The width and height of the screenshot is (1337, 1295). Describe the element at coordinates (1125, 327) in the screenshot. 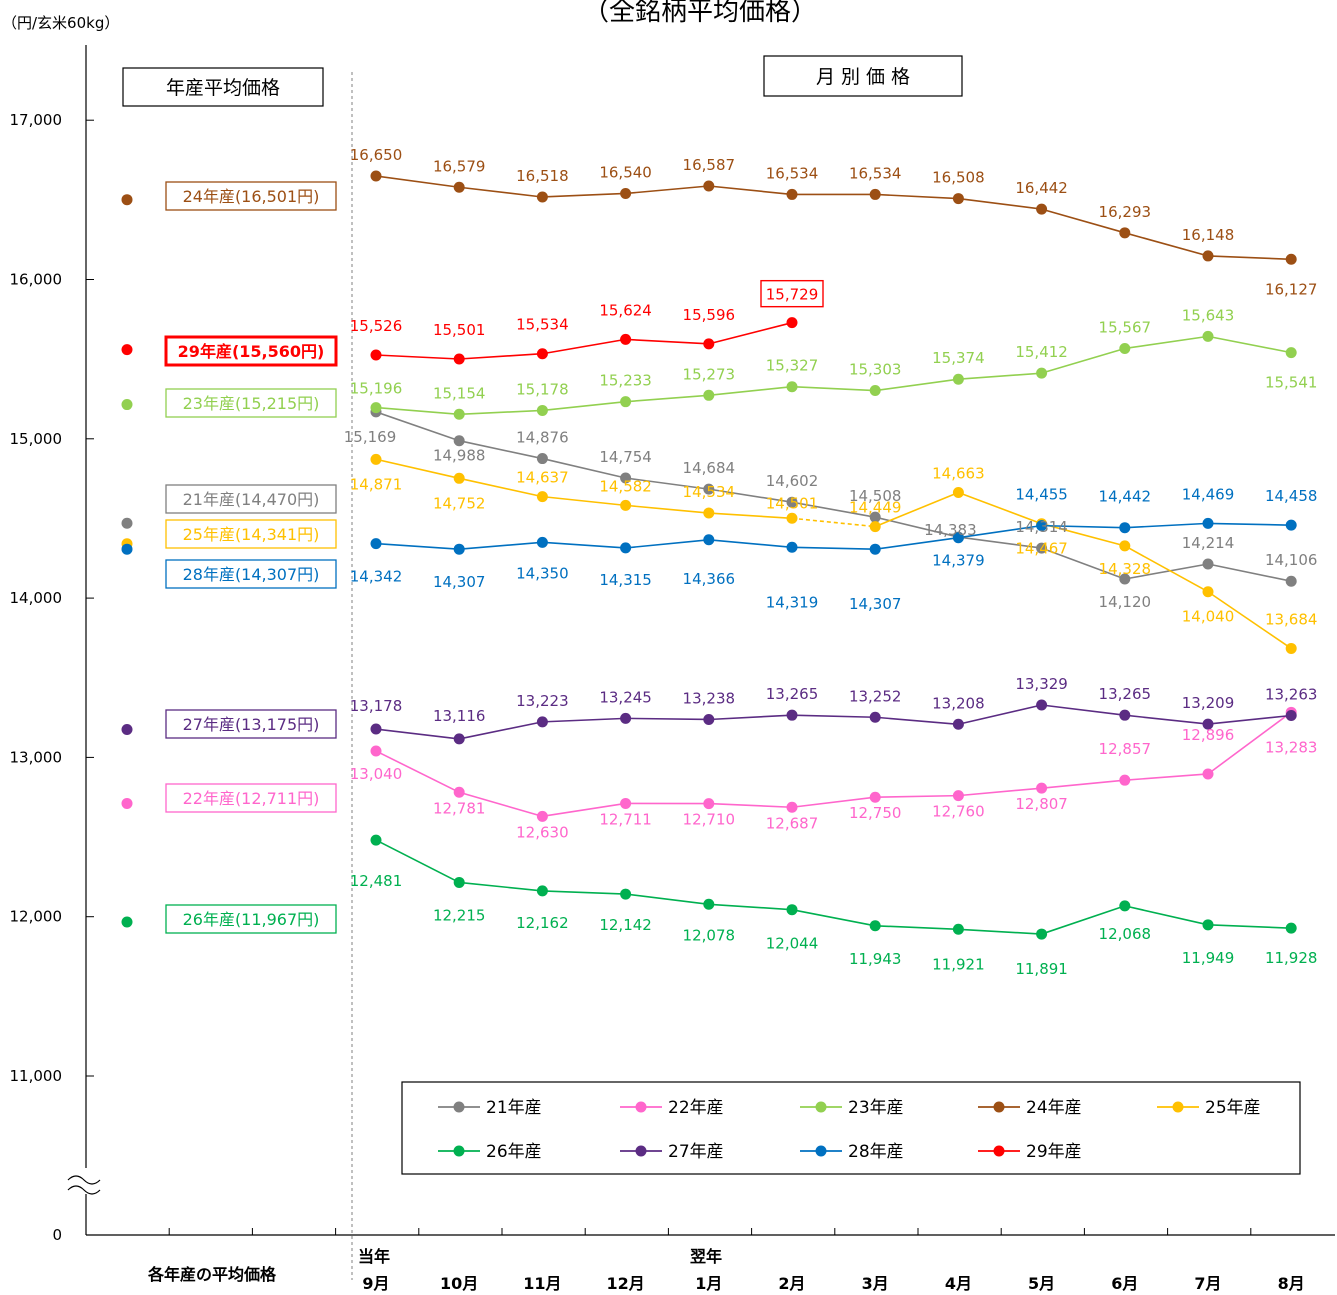

I see `data-label: 15,567` at that location.